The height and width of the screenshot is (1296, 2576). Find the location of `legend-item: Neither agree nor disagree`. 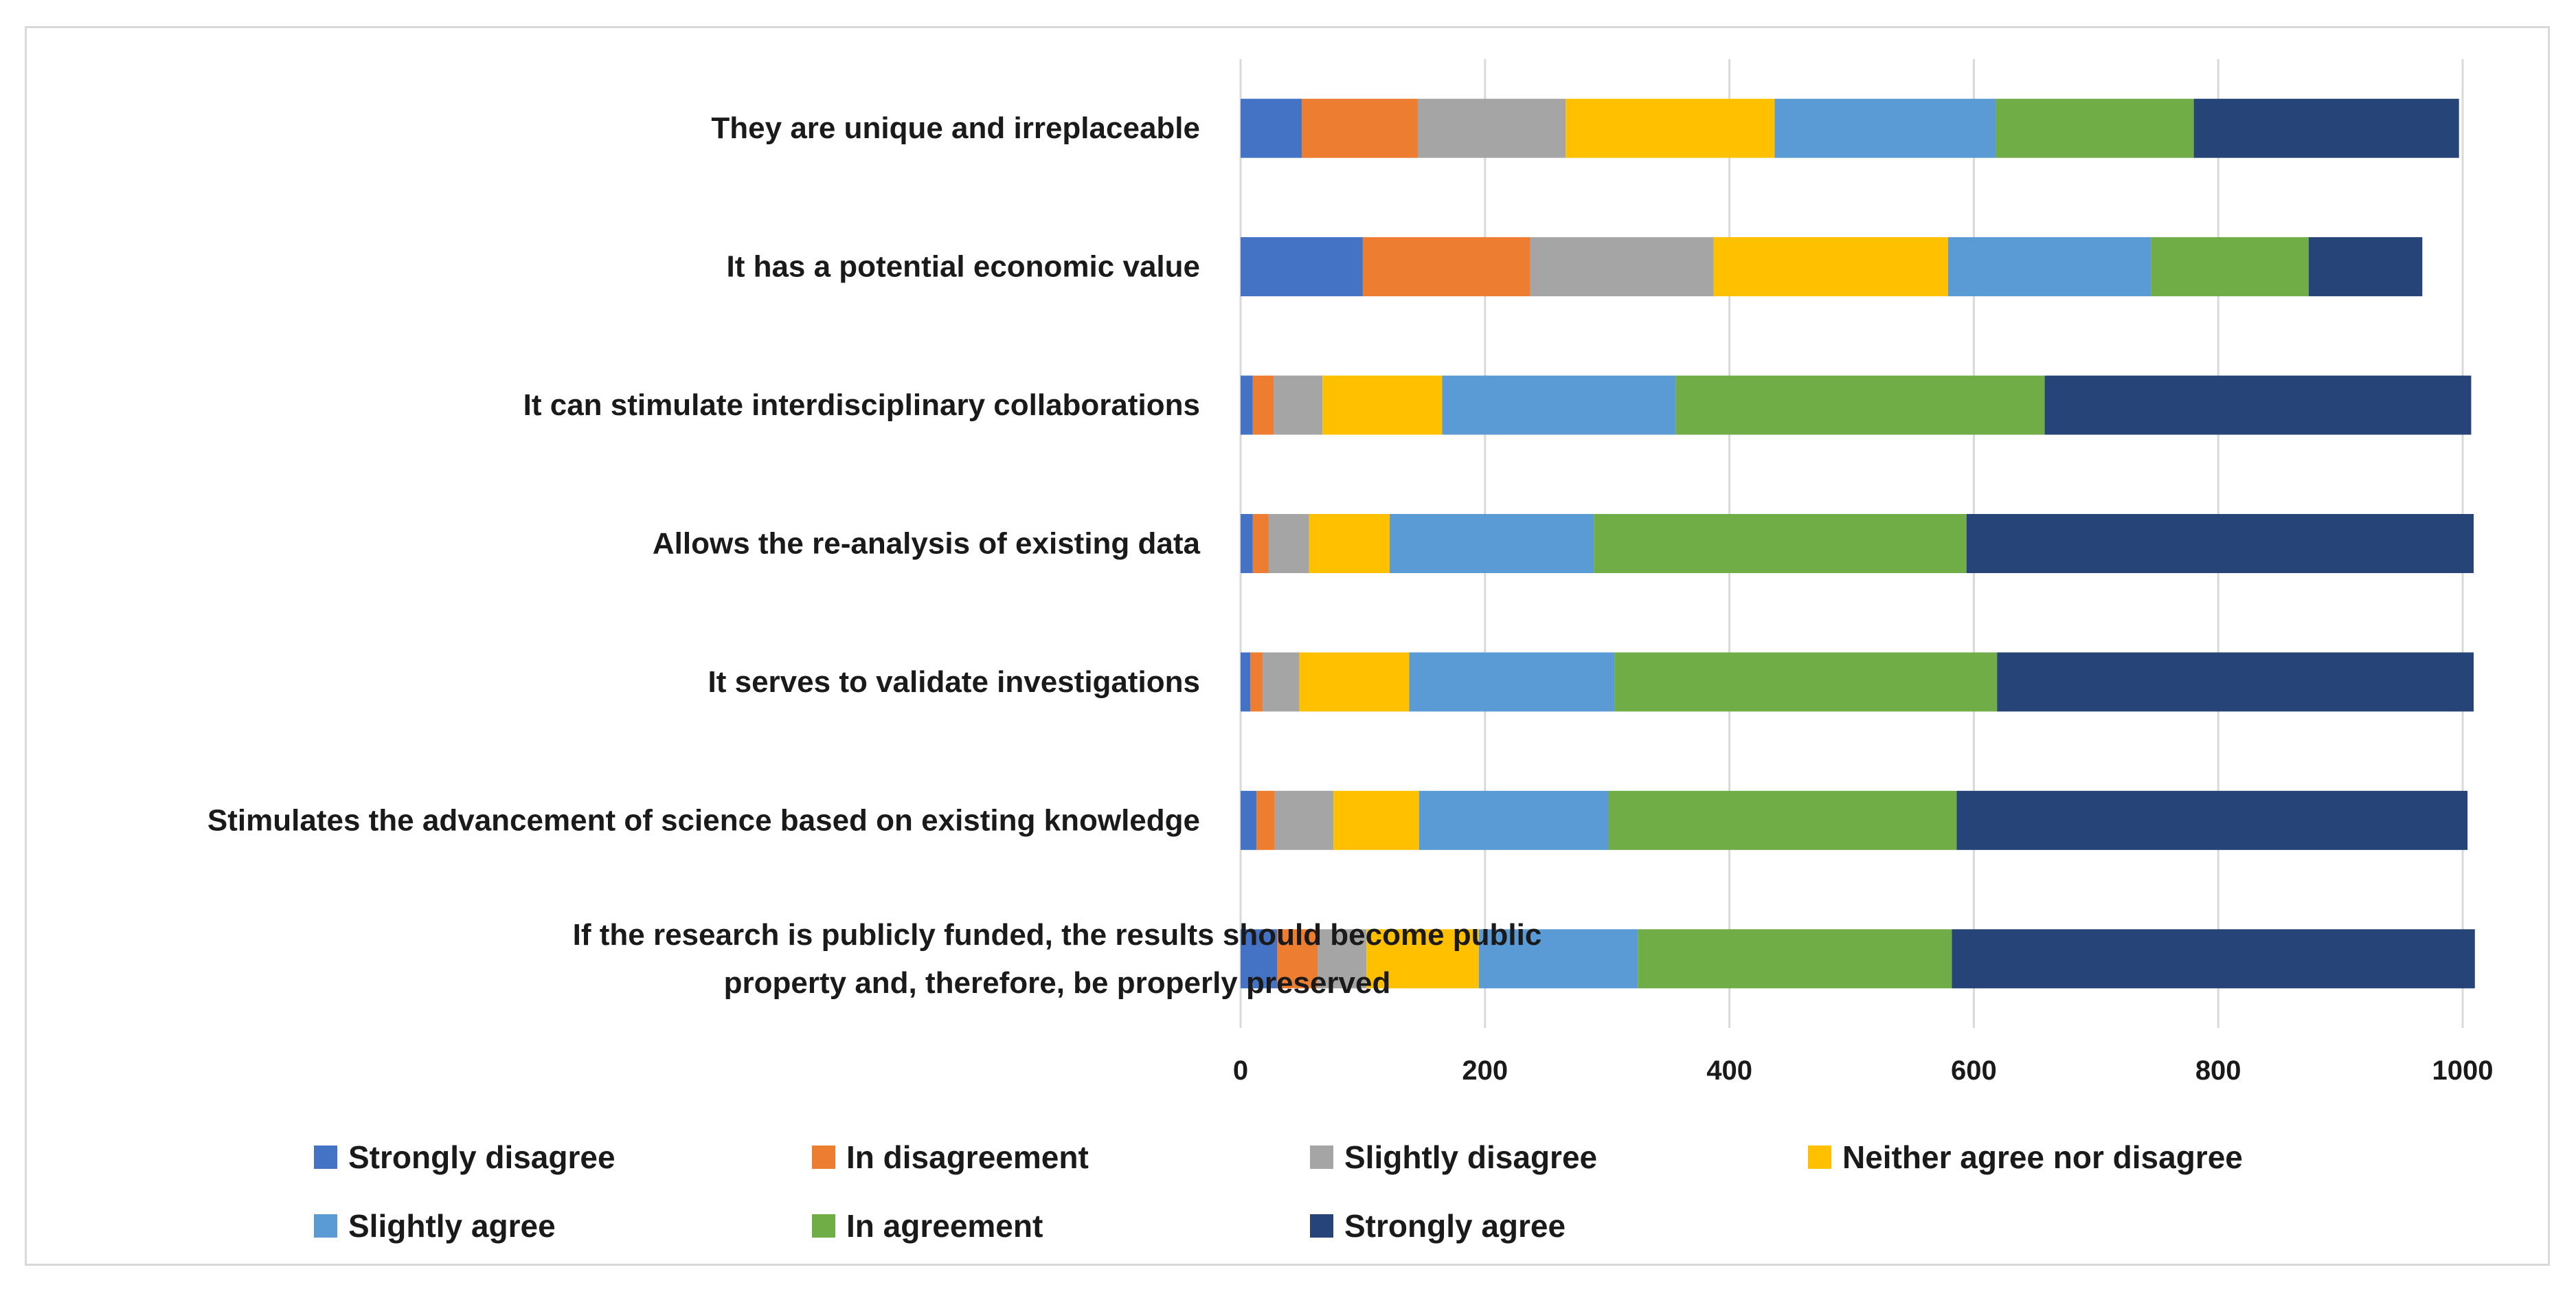

legend-item: Neither agree nor disagree is located at coordinates (2025, 1157).